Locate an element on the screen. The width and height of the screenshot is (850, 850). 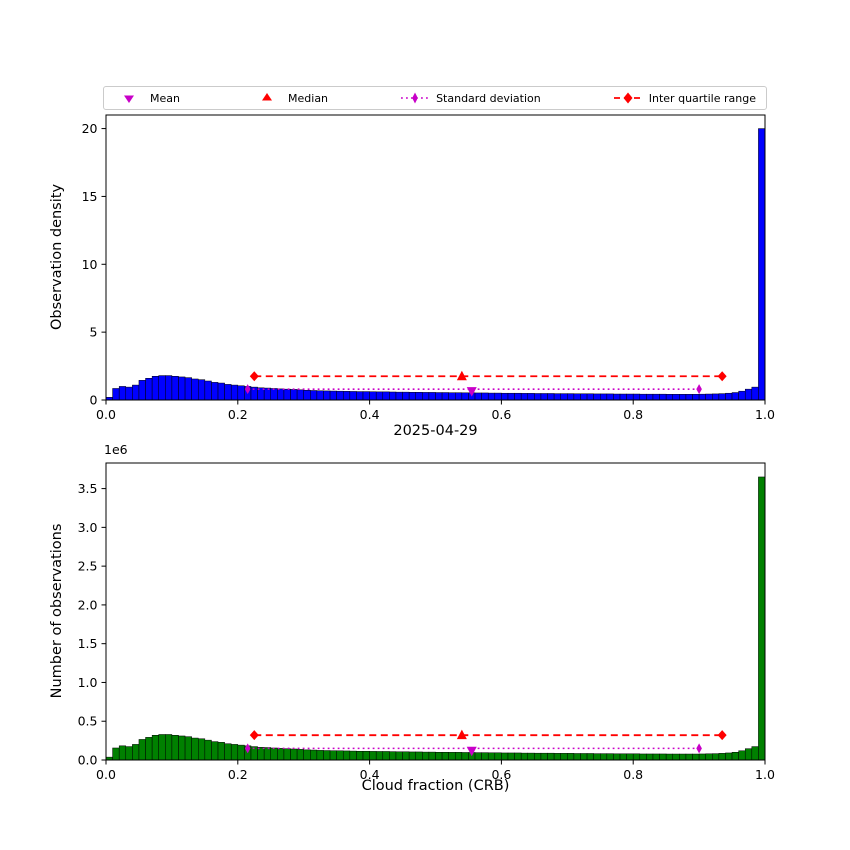
median-triangle-up-icon is located at coordinates (267, 97).